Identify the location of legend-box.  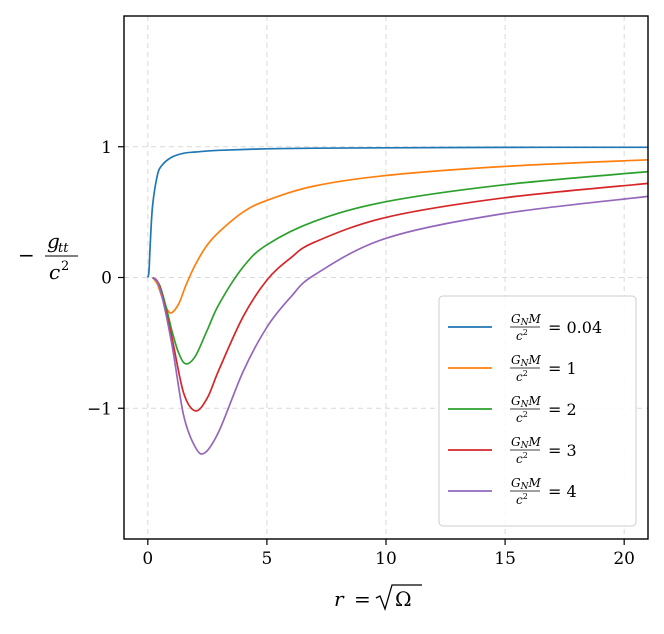
(537, 411).